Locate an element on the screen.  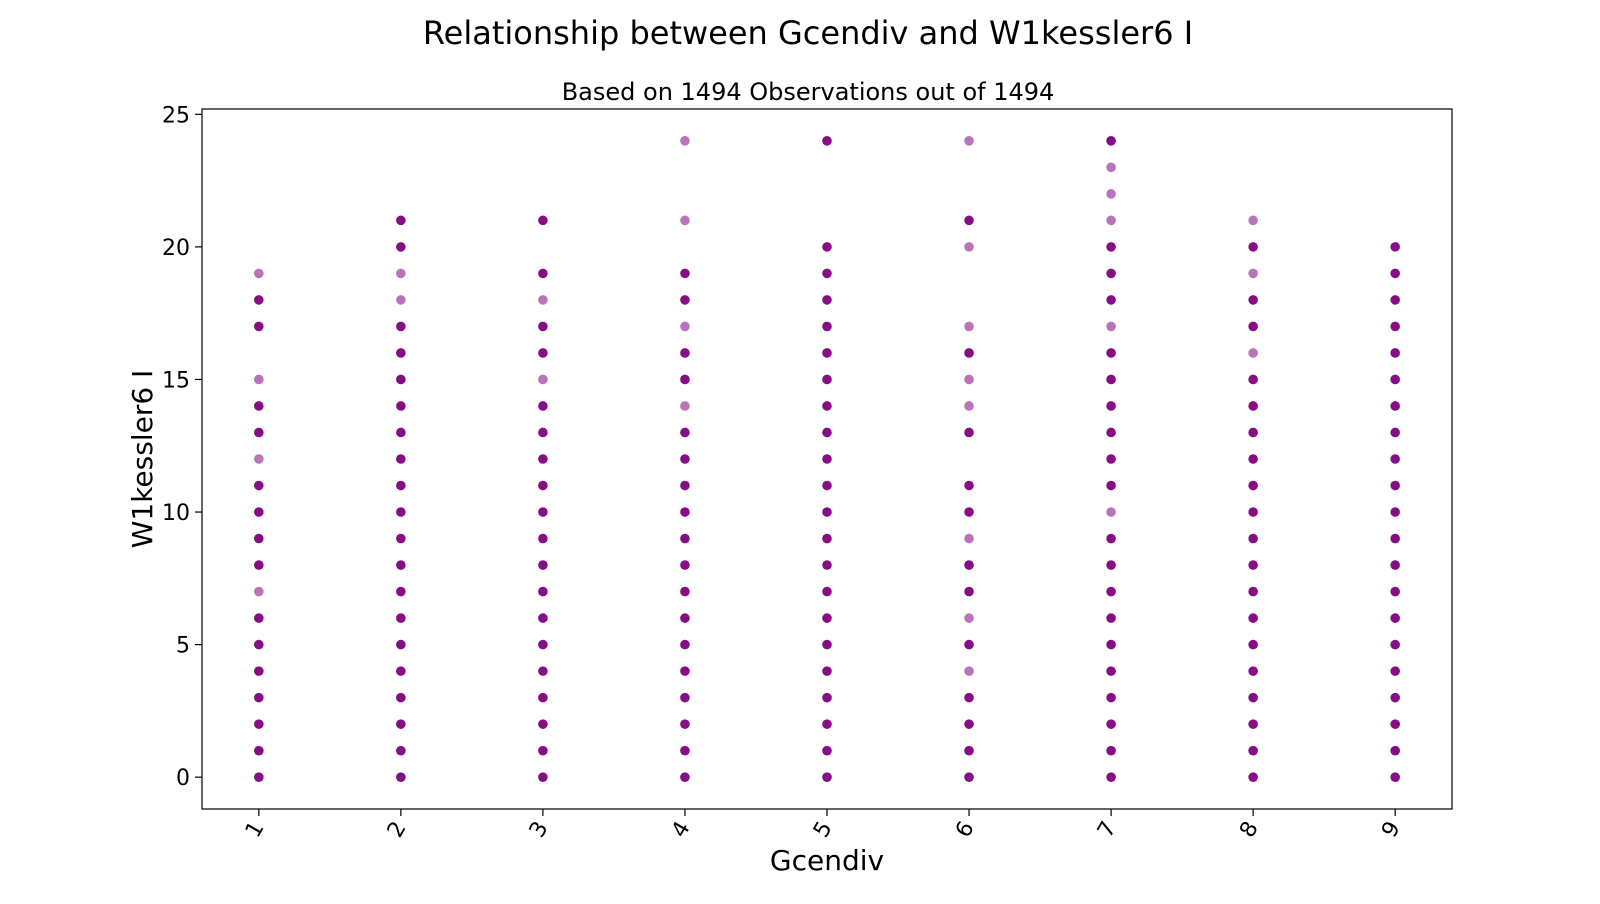
x-tick-label: 8 is located at coordinates (1249, 829).